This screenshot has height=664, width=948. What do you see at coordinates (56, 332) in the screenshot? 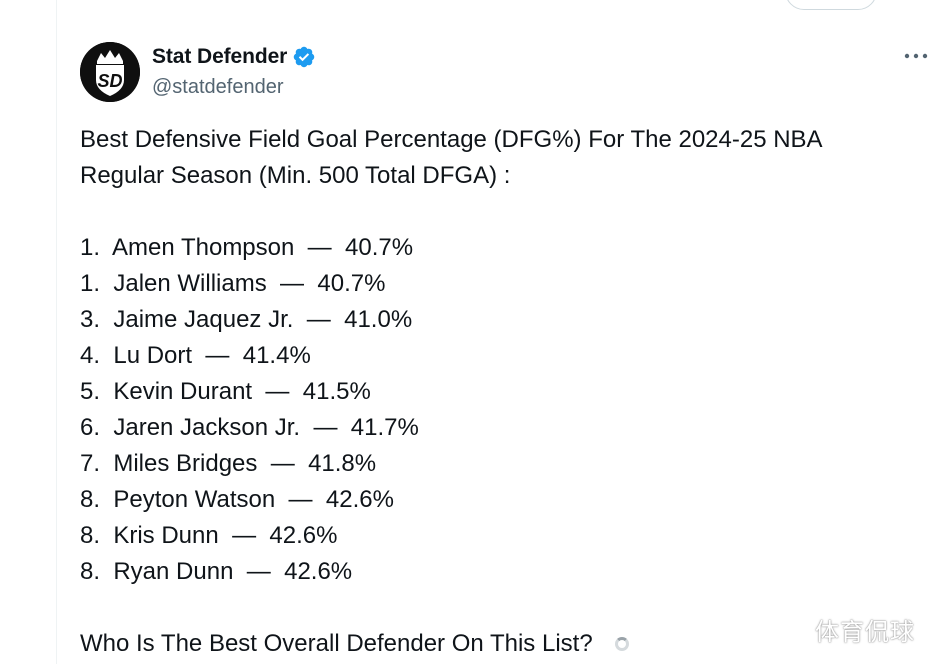
I see `timeline-border` at bounding box center [56, 332].